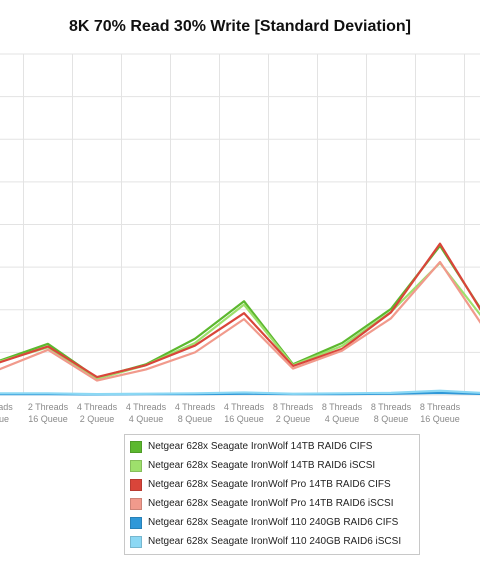 The height and width of the screenshot is (572, 480). Describe the element at coordinates (97, 413) in the screenshot. I see `x-tick-label: 4 Threads 2 Queue` at that location.